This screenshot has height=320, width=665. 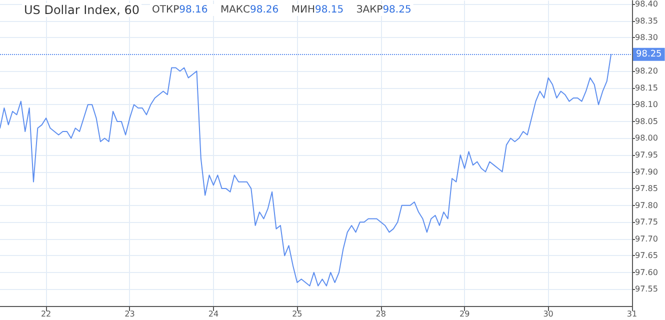 I want to click on x-tick-label: 28, so click(x=381, y=314).